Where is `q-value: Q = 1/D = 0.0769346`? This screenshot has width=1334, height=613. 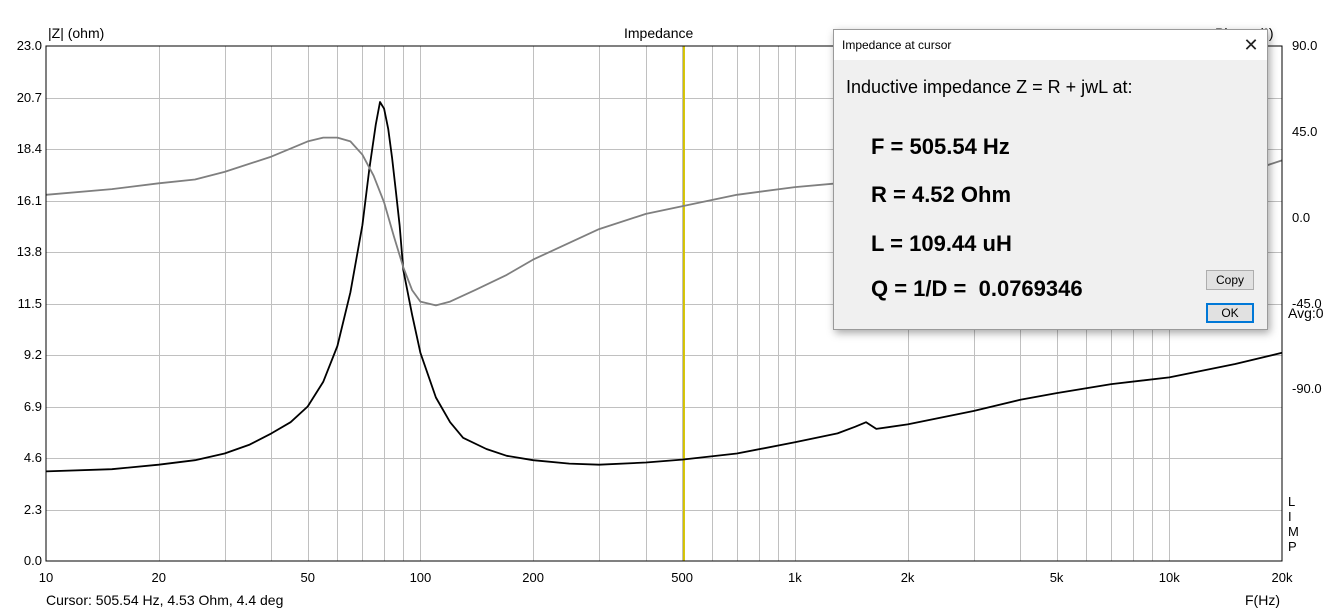
q-value: Q = 1/D = 0.0769346 is located at coordinates (977, 288).